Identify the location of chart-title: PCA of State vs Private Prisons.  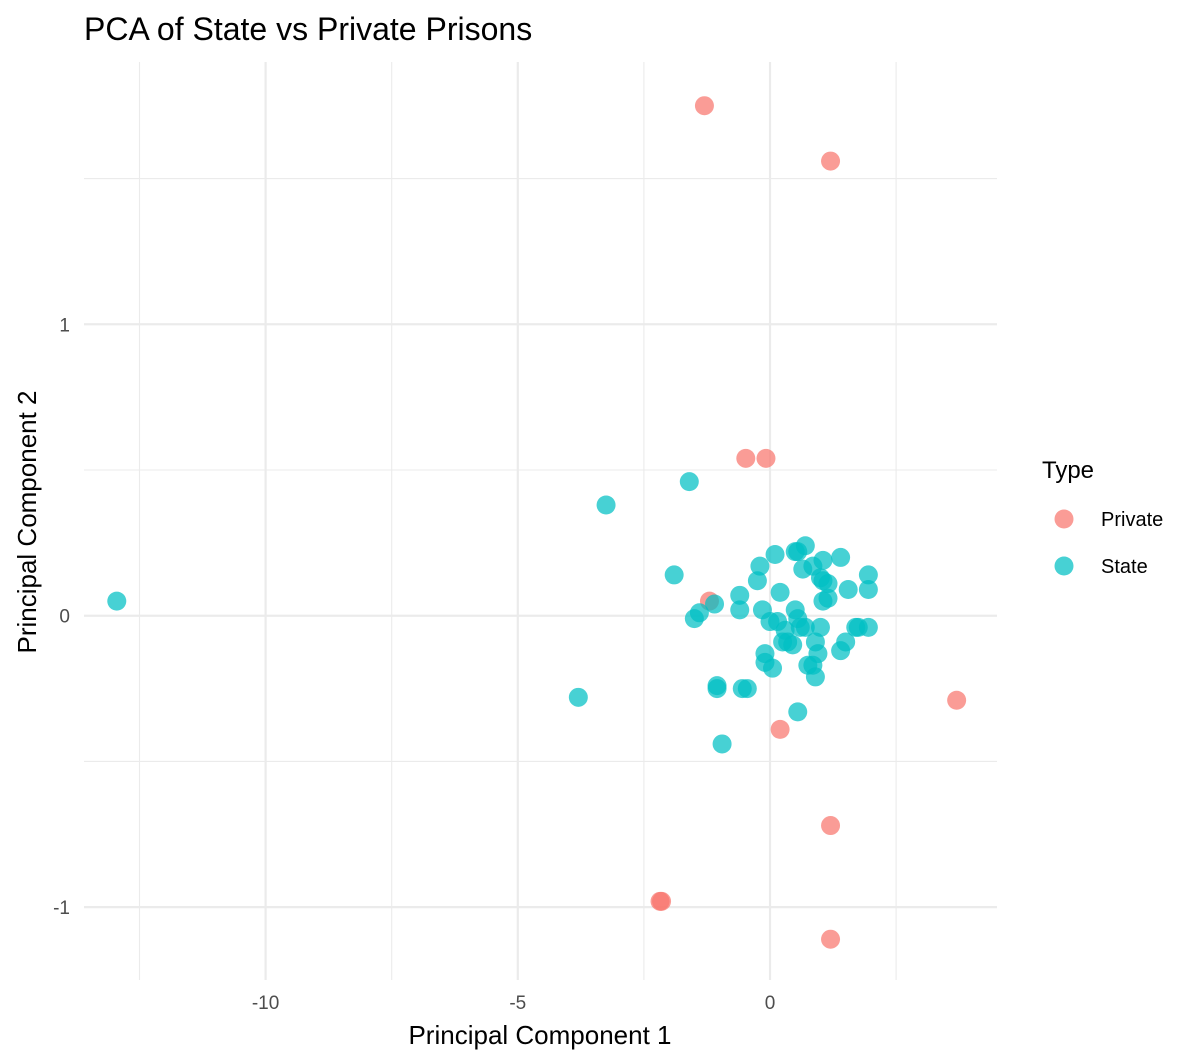
(308, 29).